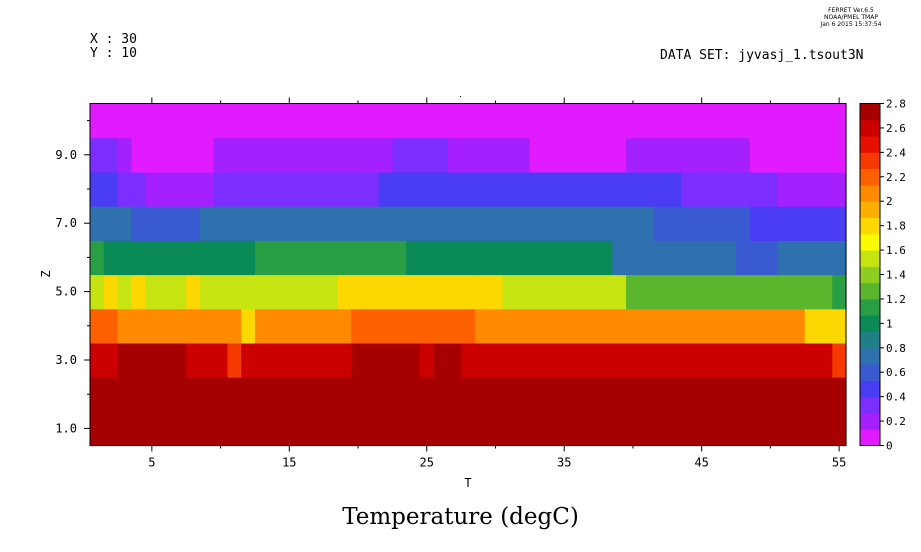 The height and width of the screenshot is (552, 921). Describe the element at coordinates (46, 273) in the screenshot. I see `y-axis-label: Z` at that location.